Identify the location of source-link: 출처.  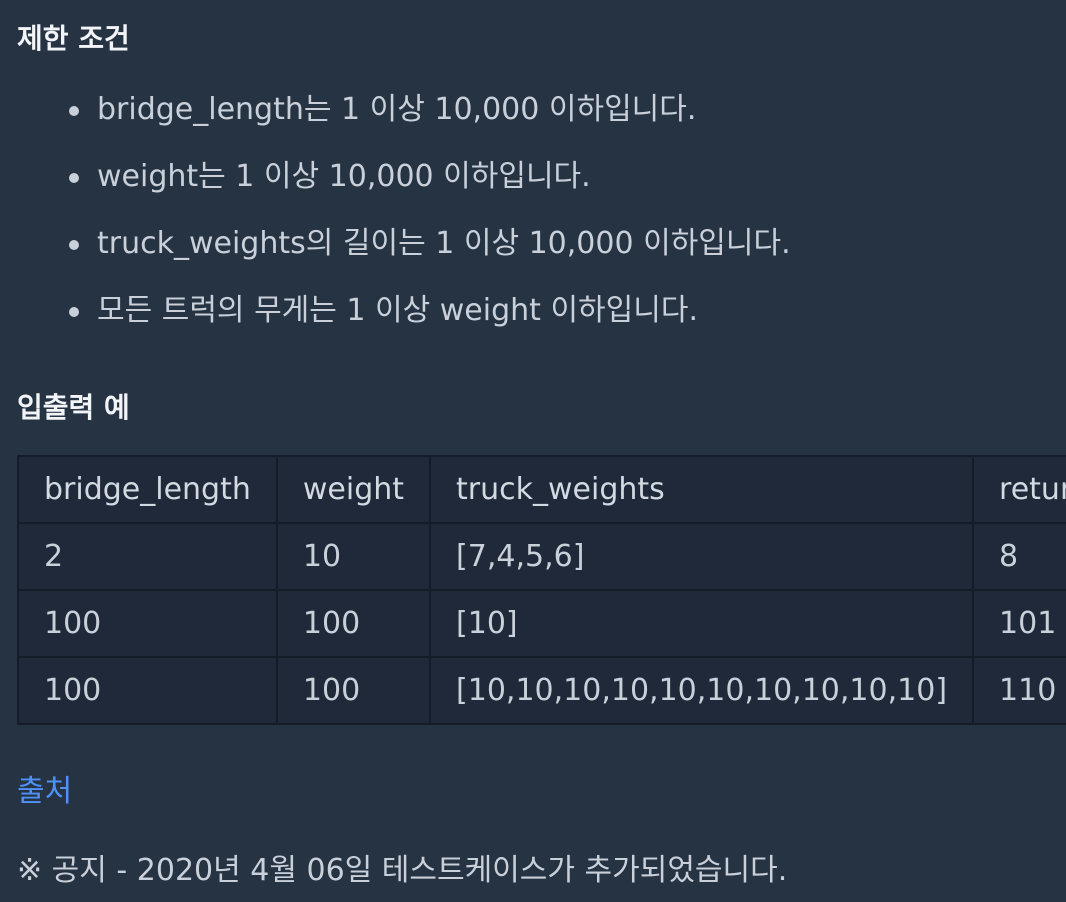
(45, 791).